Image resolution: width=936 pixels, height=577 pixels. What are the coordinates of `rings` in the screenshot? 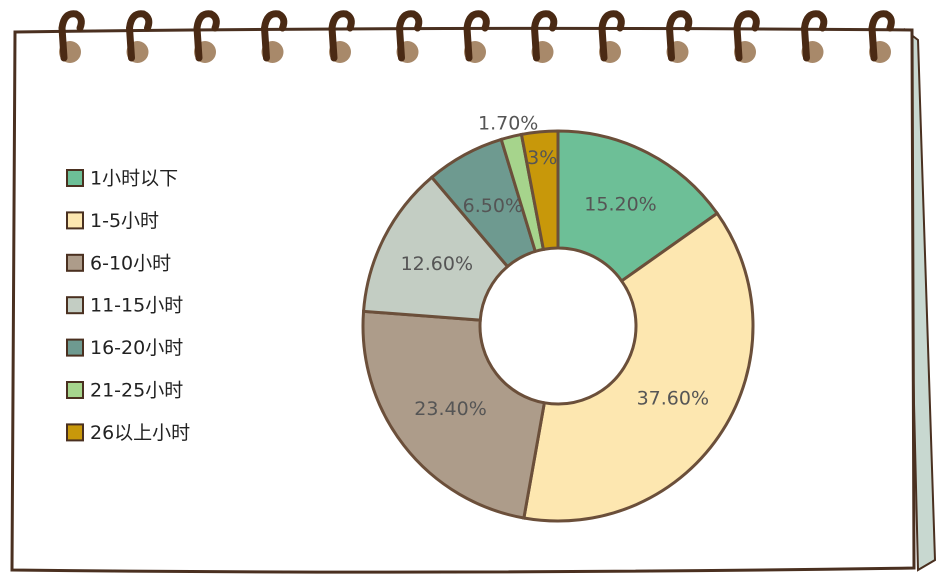 It's located at (476, 36).